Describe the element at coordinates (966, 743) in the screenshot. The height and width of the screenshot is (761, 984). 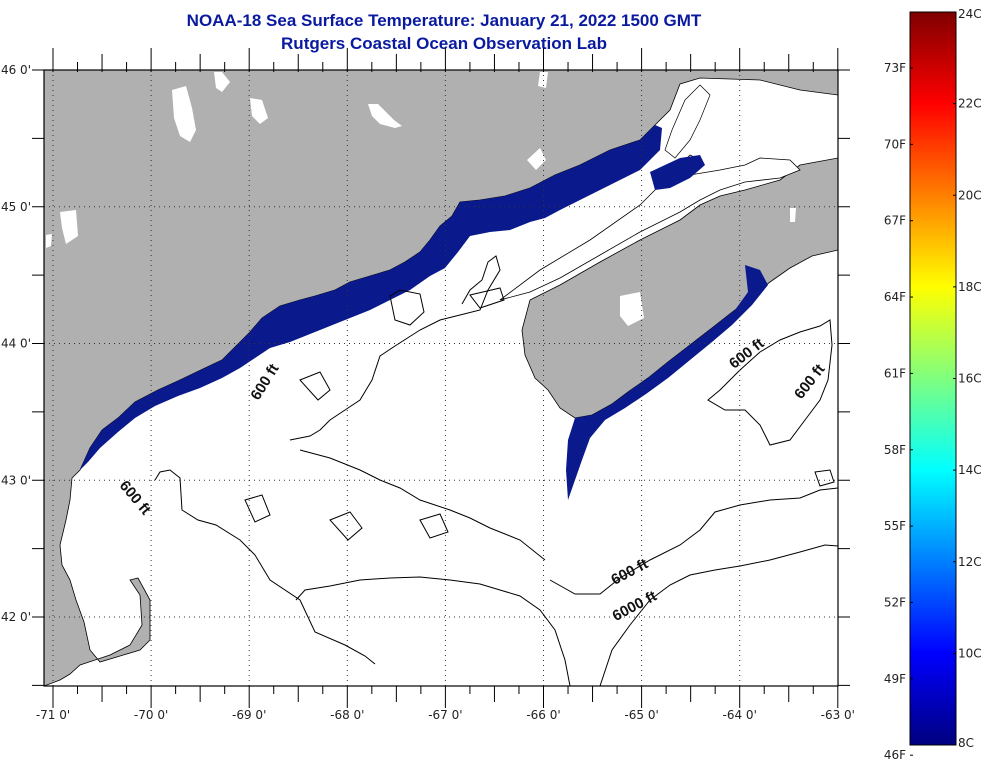
I see `colorbar-c-label: 8C` at that location.